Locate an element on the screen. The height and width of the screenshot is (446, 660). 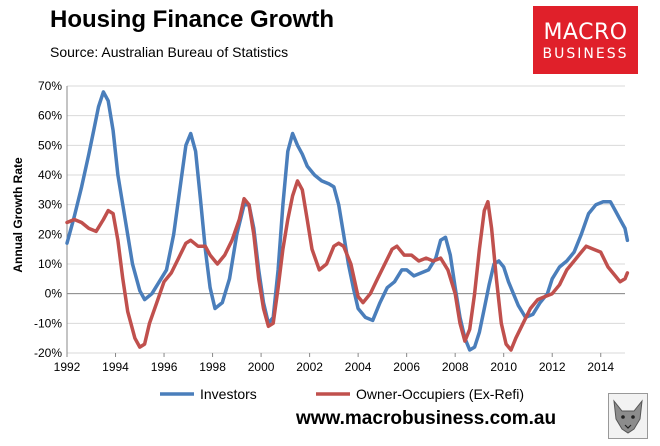
x-tick-label: 2014 is located at coordinates (600, 367).